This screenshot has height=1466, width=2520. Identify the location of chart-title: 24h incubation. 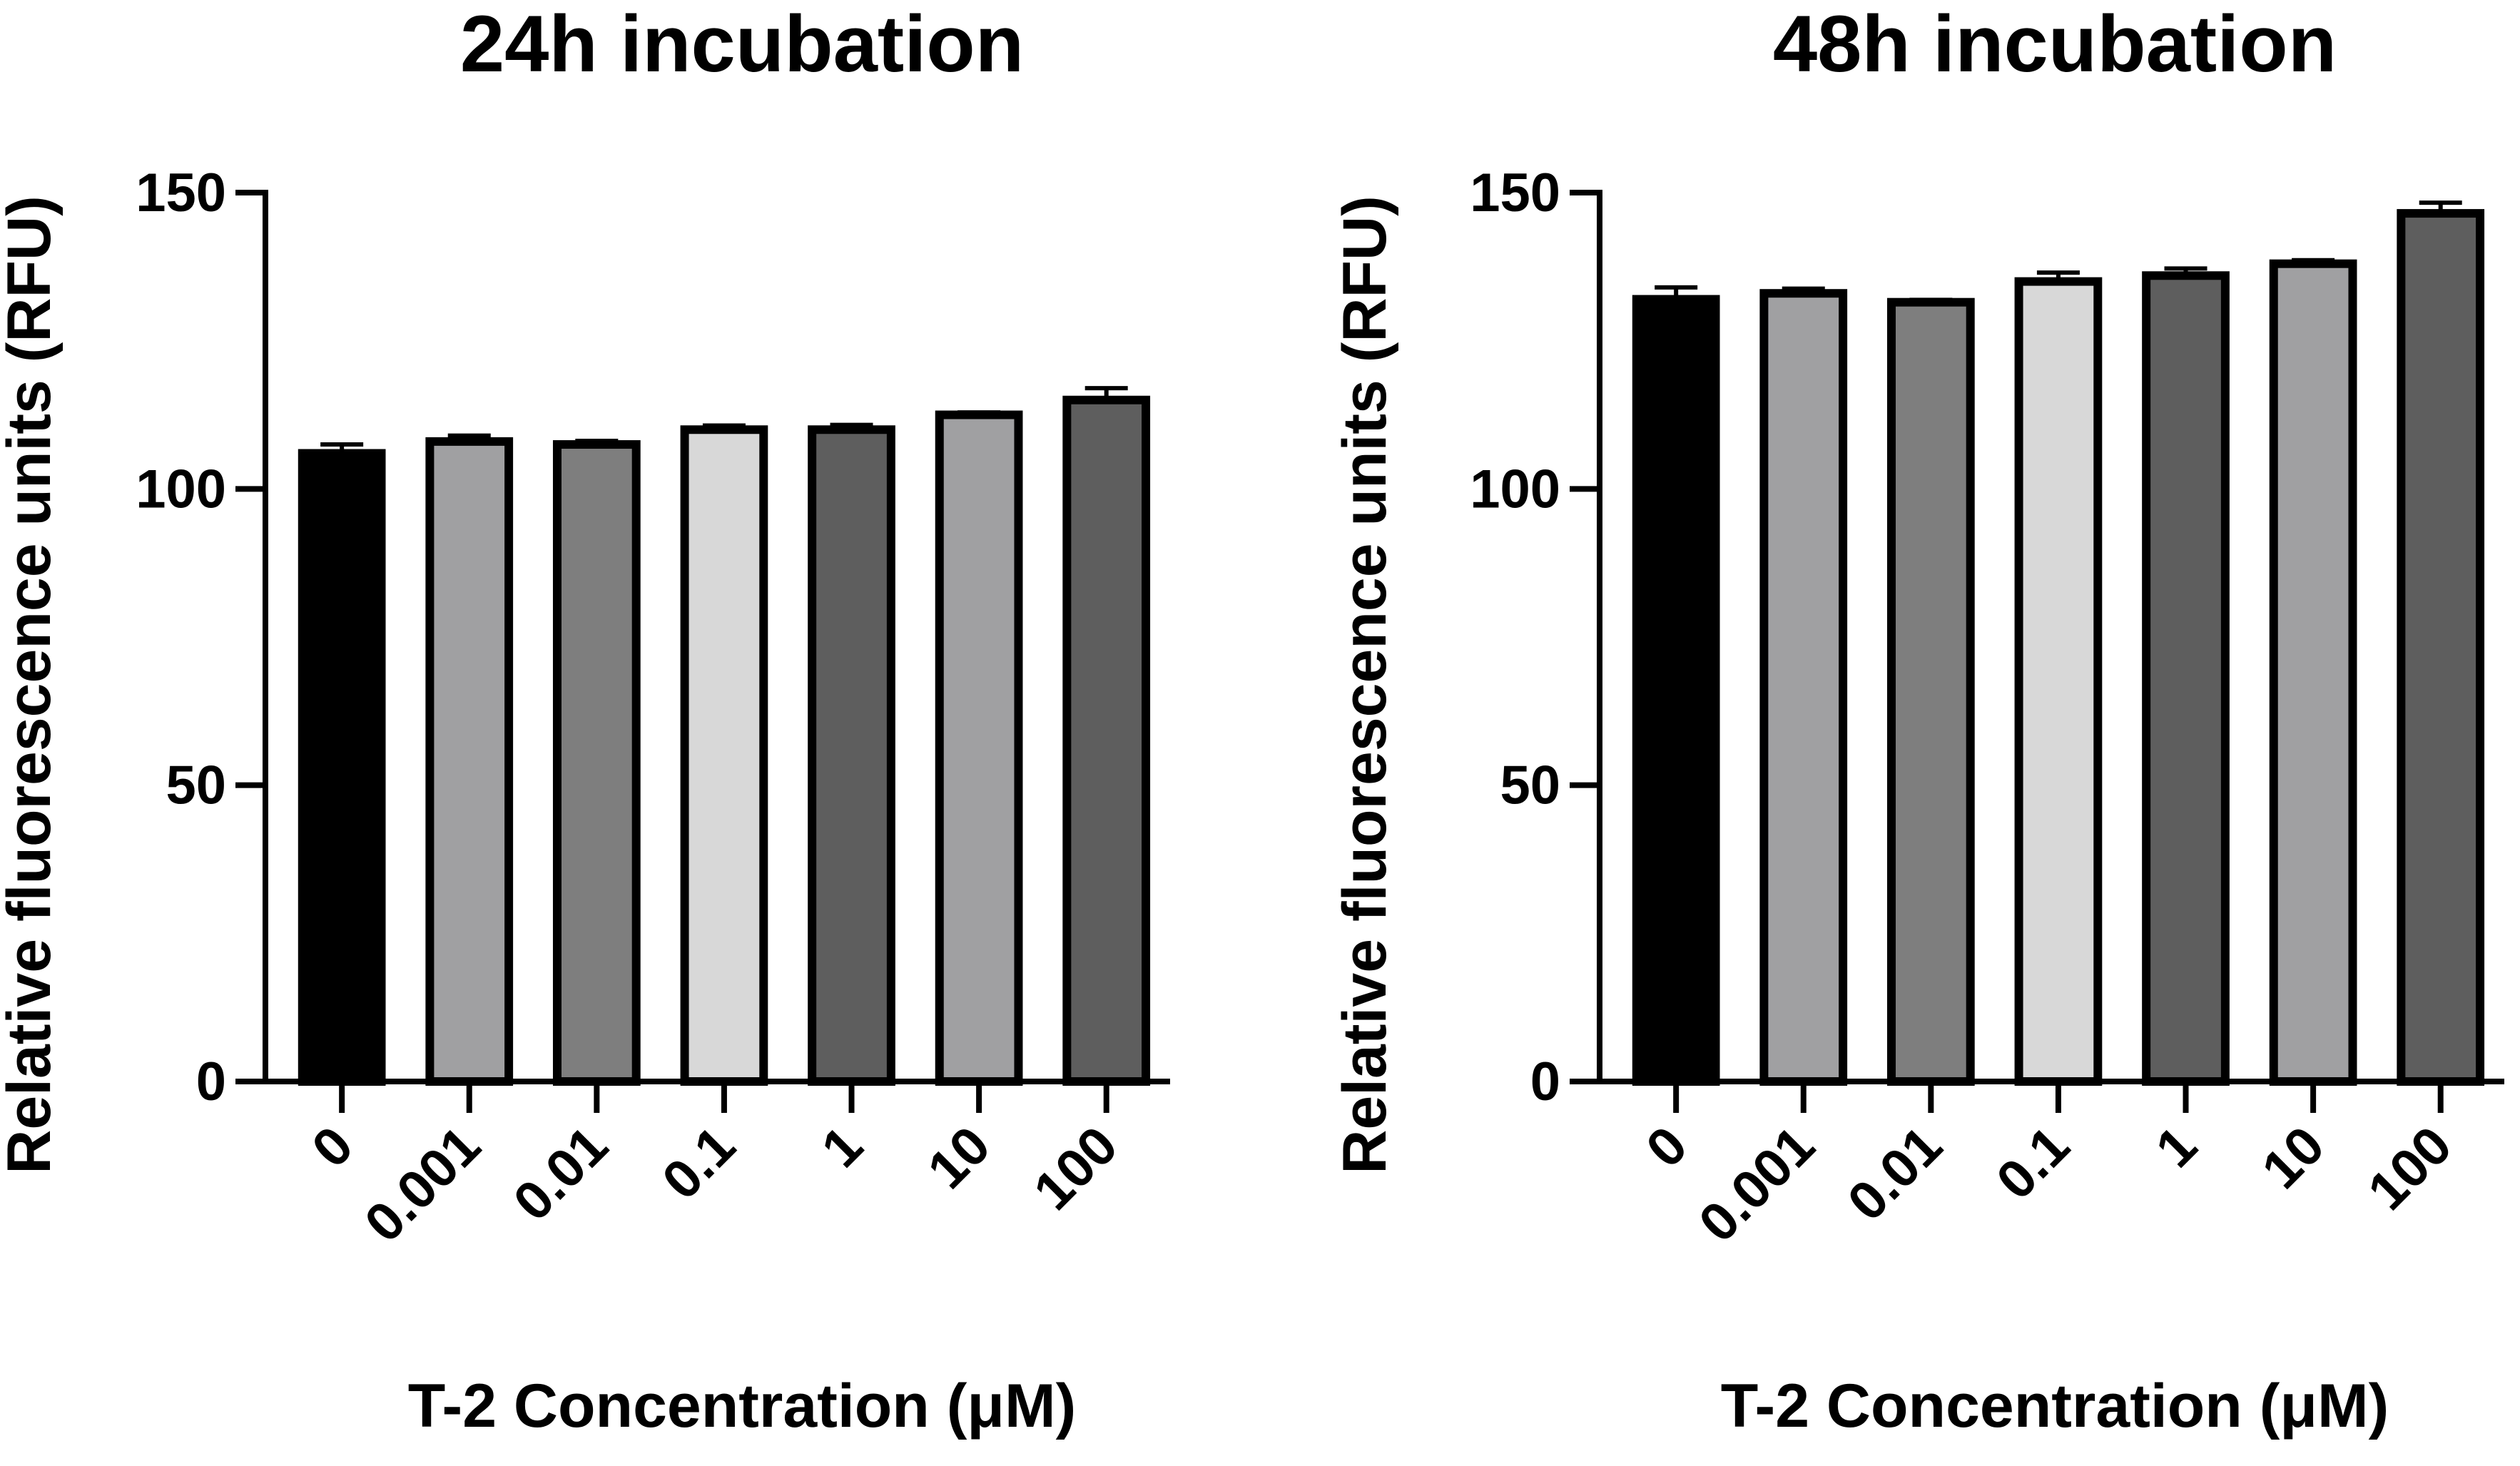
(742, 44).